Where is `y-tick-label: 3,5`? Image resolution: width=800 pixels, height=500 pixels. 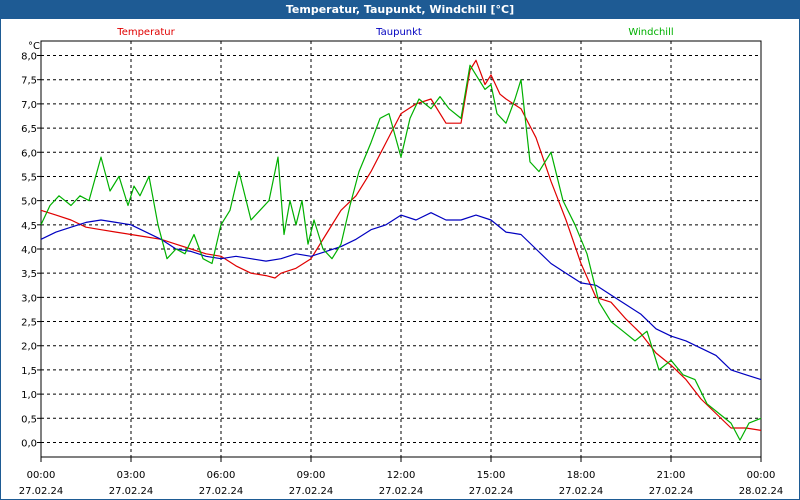
y-tick-label: 3,5 is located at coordinates (29, 274).